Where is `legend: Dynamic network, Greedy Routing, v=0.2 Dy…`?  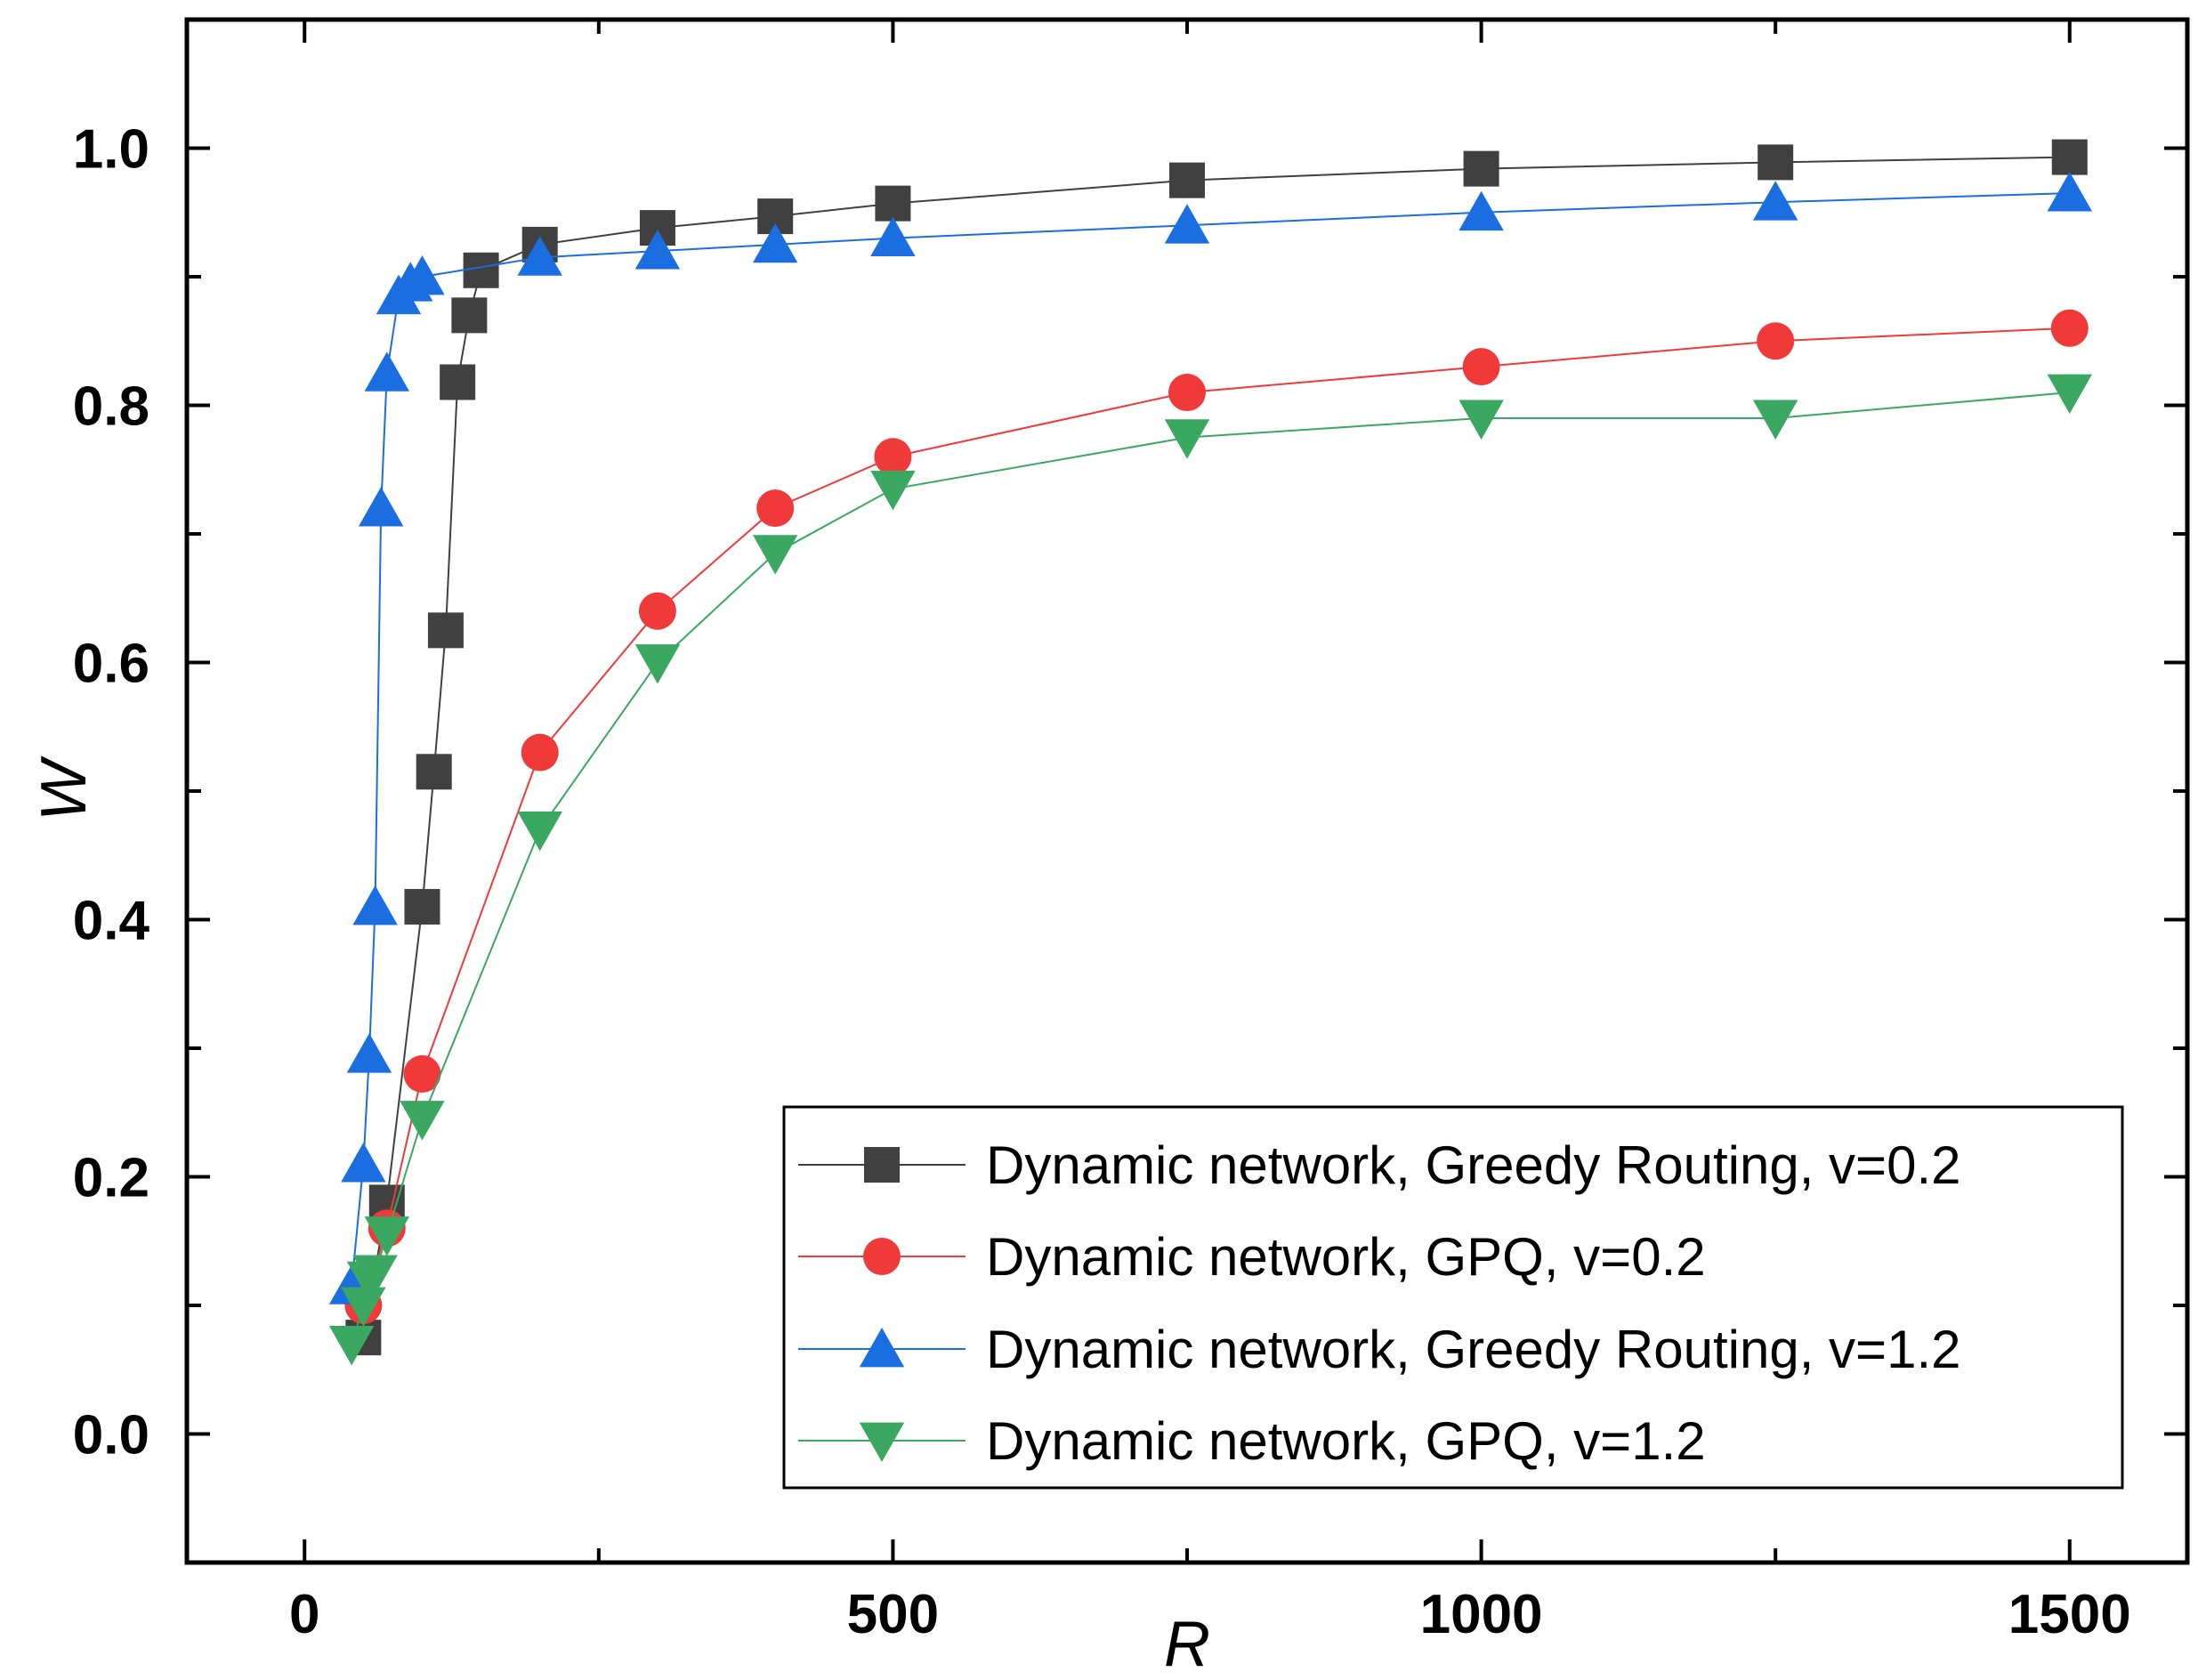
legend: Dynamic network, Greedy Routing, v=0.2 Dy… is located at coordinates (1453, 1297).